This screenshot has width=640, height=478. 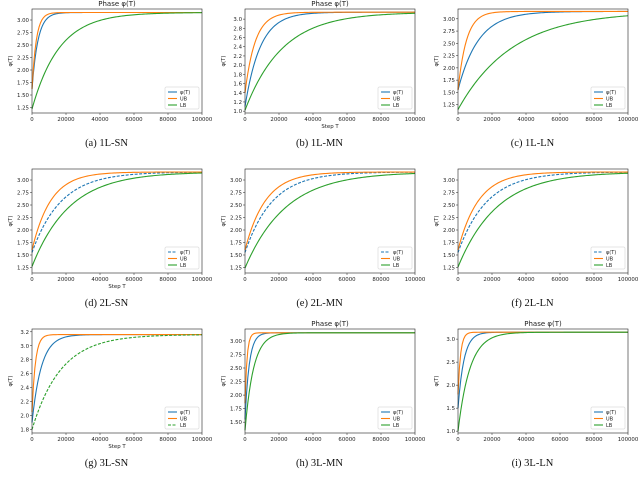 What do you see at coordinates (24, 375) in the screenshot?
I see `y-tick-label: 2.6` at bounding box center [24, 375].